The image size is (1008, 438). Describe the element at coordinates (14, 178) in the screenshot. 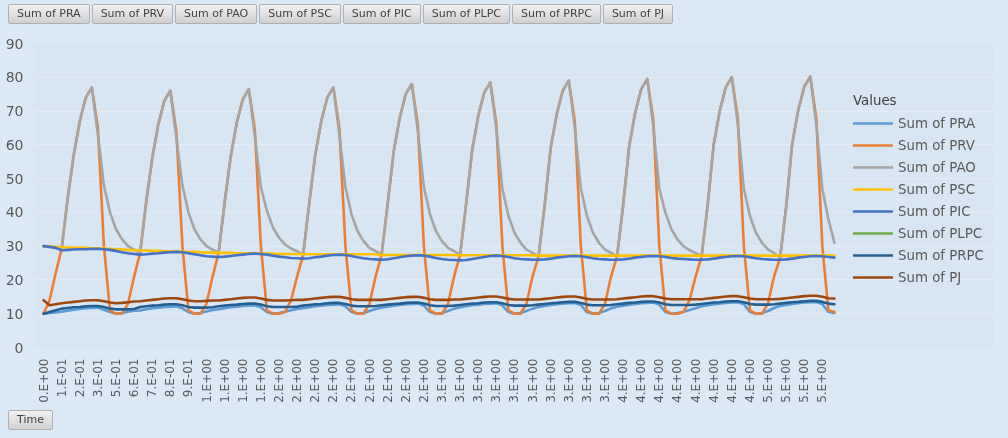

I see `y-tick-label: 50` at that location.